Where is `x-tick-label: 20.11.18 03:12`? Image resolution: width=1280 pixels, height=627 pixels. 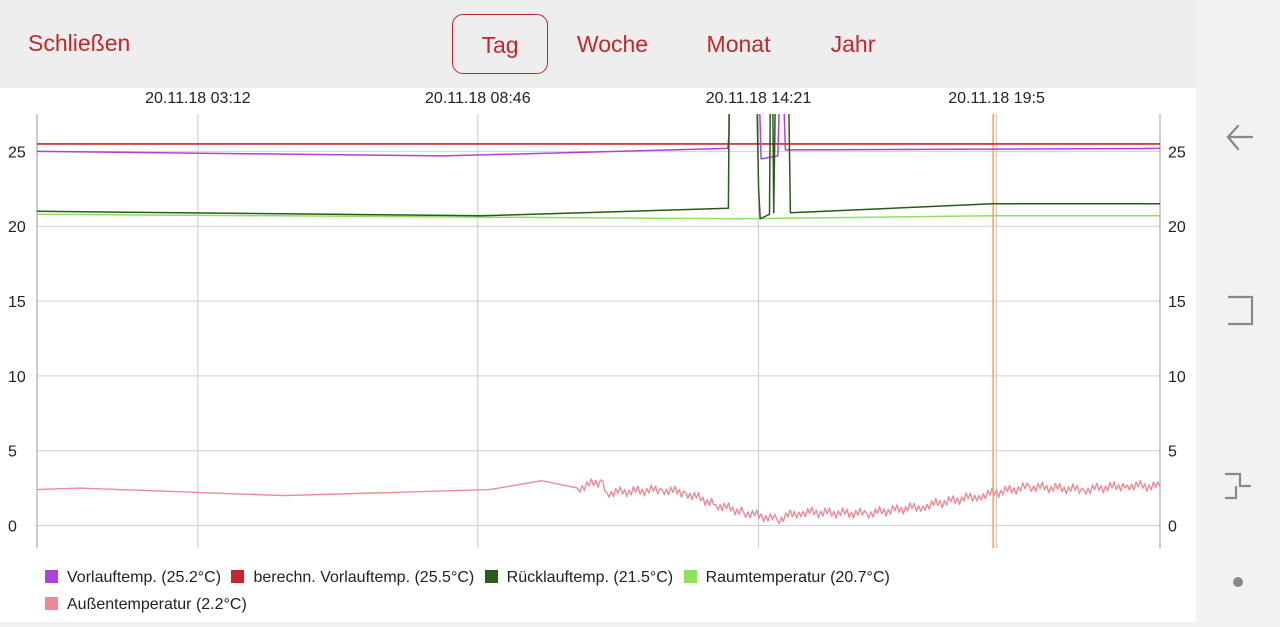 x-tick-label: 20.11.18 03:12 is located at coordinates (198, 98).